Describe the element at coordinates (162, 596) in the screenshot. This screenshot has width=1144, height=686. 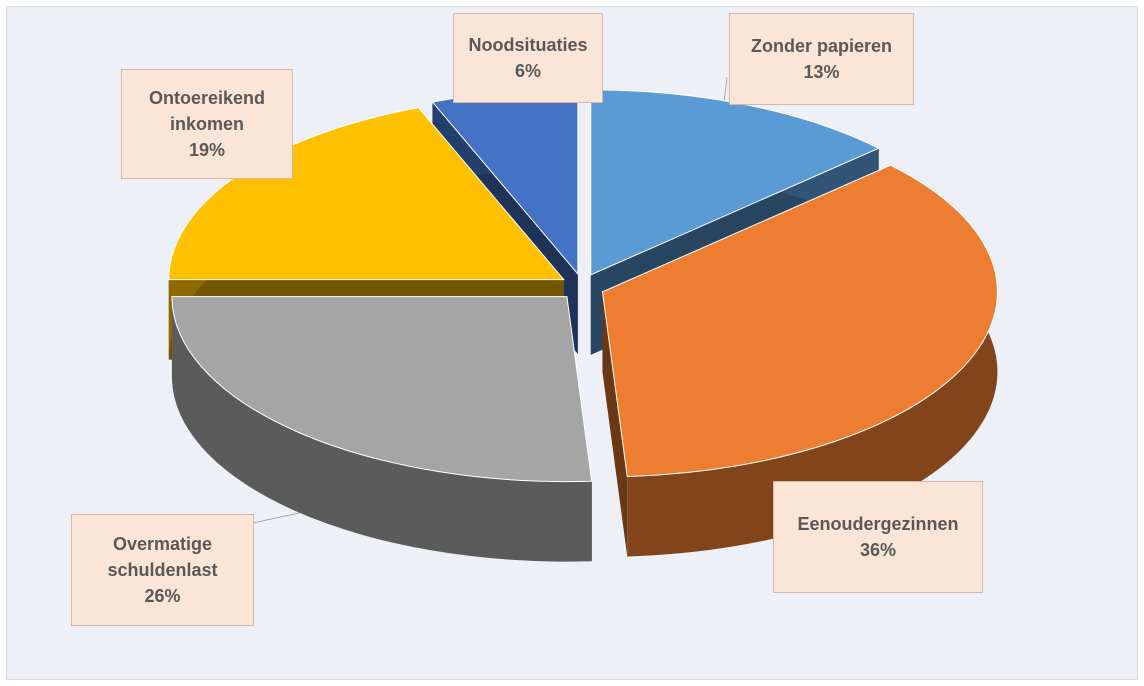
I see `label-value: 26%` at that location.